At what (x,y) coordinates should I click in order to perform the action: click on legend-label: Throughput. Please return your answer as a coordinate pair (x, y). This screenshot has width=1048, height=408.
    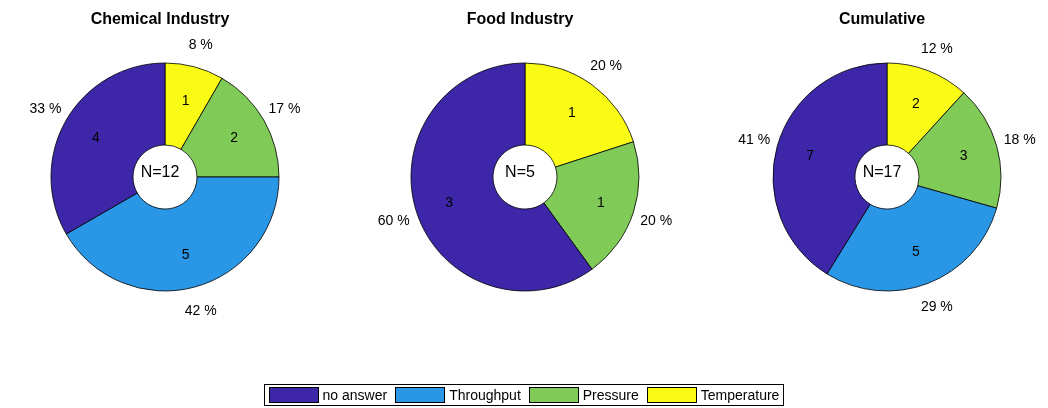
    Looking at the image, I should click on (485, 395).